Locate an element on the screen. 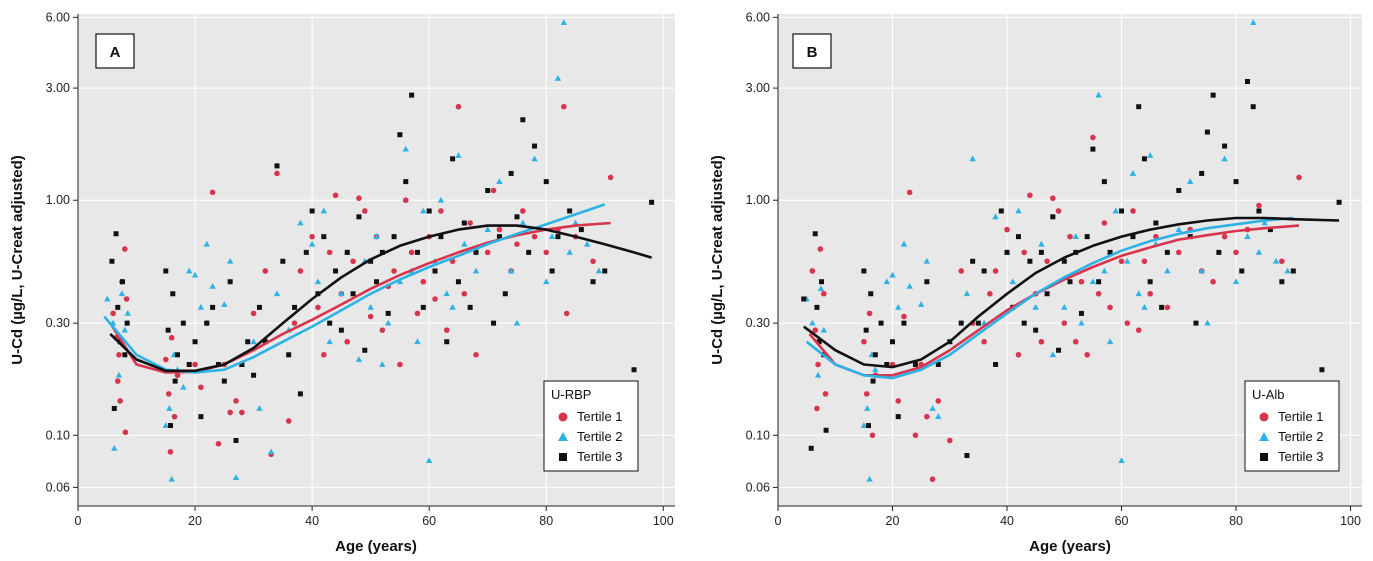  y-tick-label: 0.10 is located at coordinates (58, 435).